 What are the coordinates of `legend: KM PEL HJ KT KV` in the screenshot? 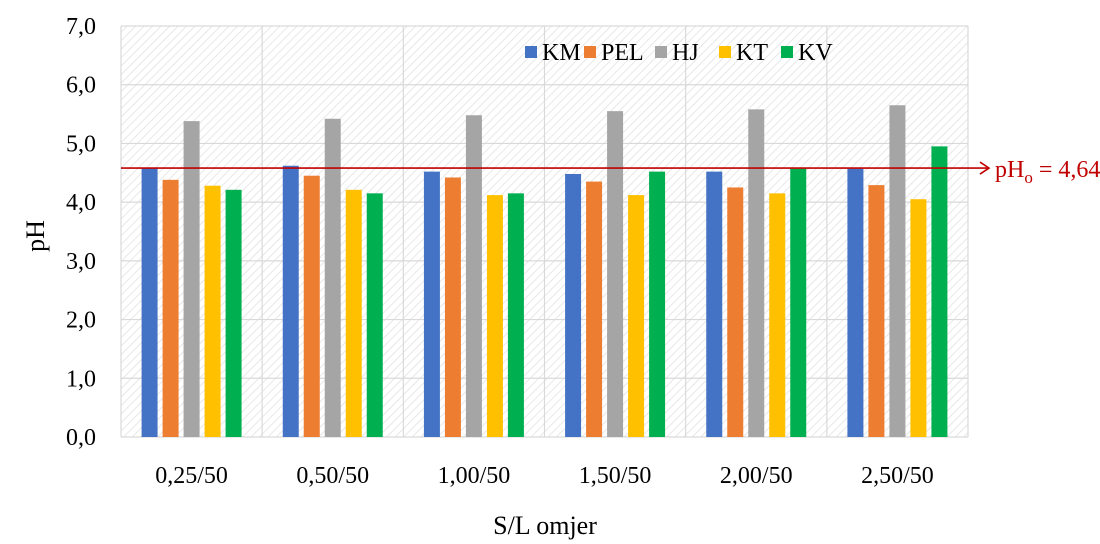 It's located at (679, 53).